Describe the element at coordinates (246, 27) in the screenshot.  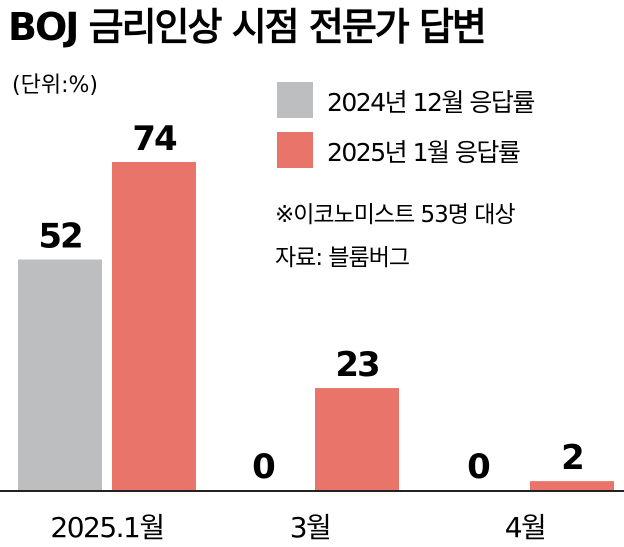
I see `chart-title: BOJ 금리인상 시점 전문가 답변` at that location.